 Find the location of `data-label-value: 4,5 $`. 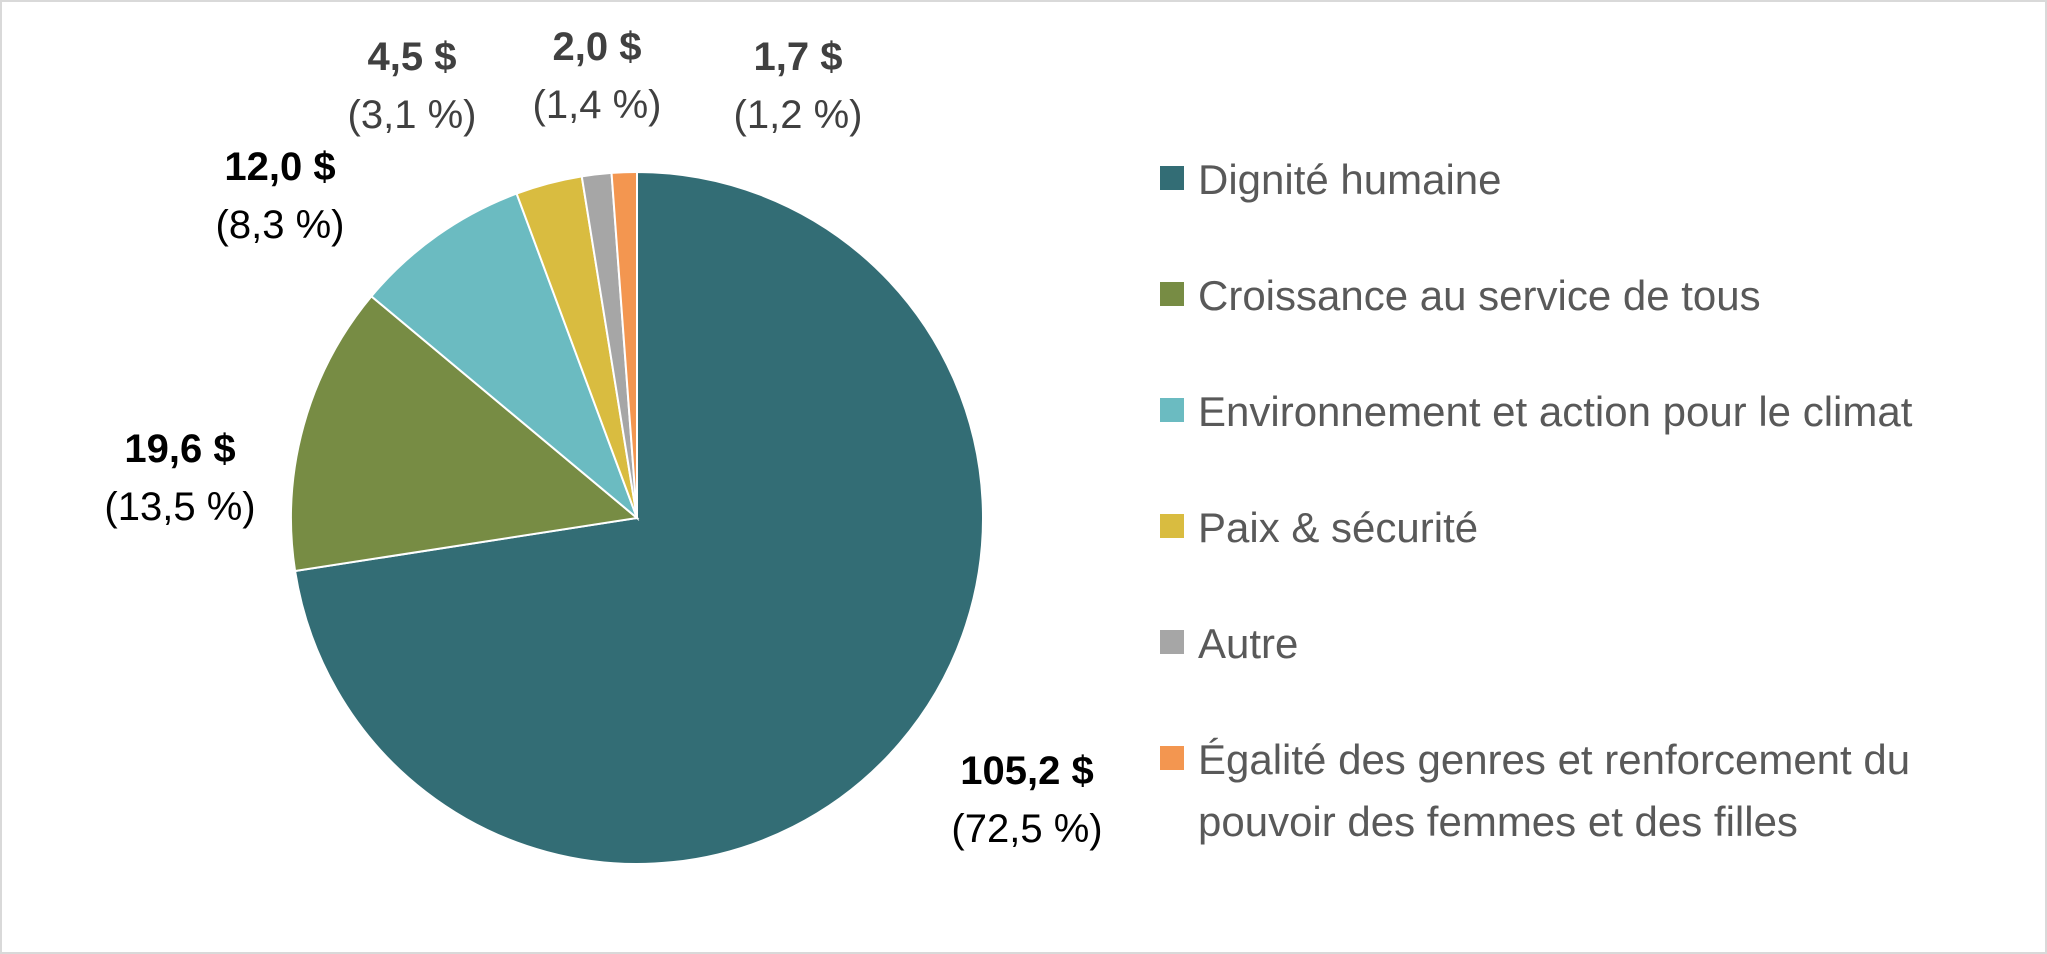

data-label-value: 4,5 $ is located at coordinates (412, 57).